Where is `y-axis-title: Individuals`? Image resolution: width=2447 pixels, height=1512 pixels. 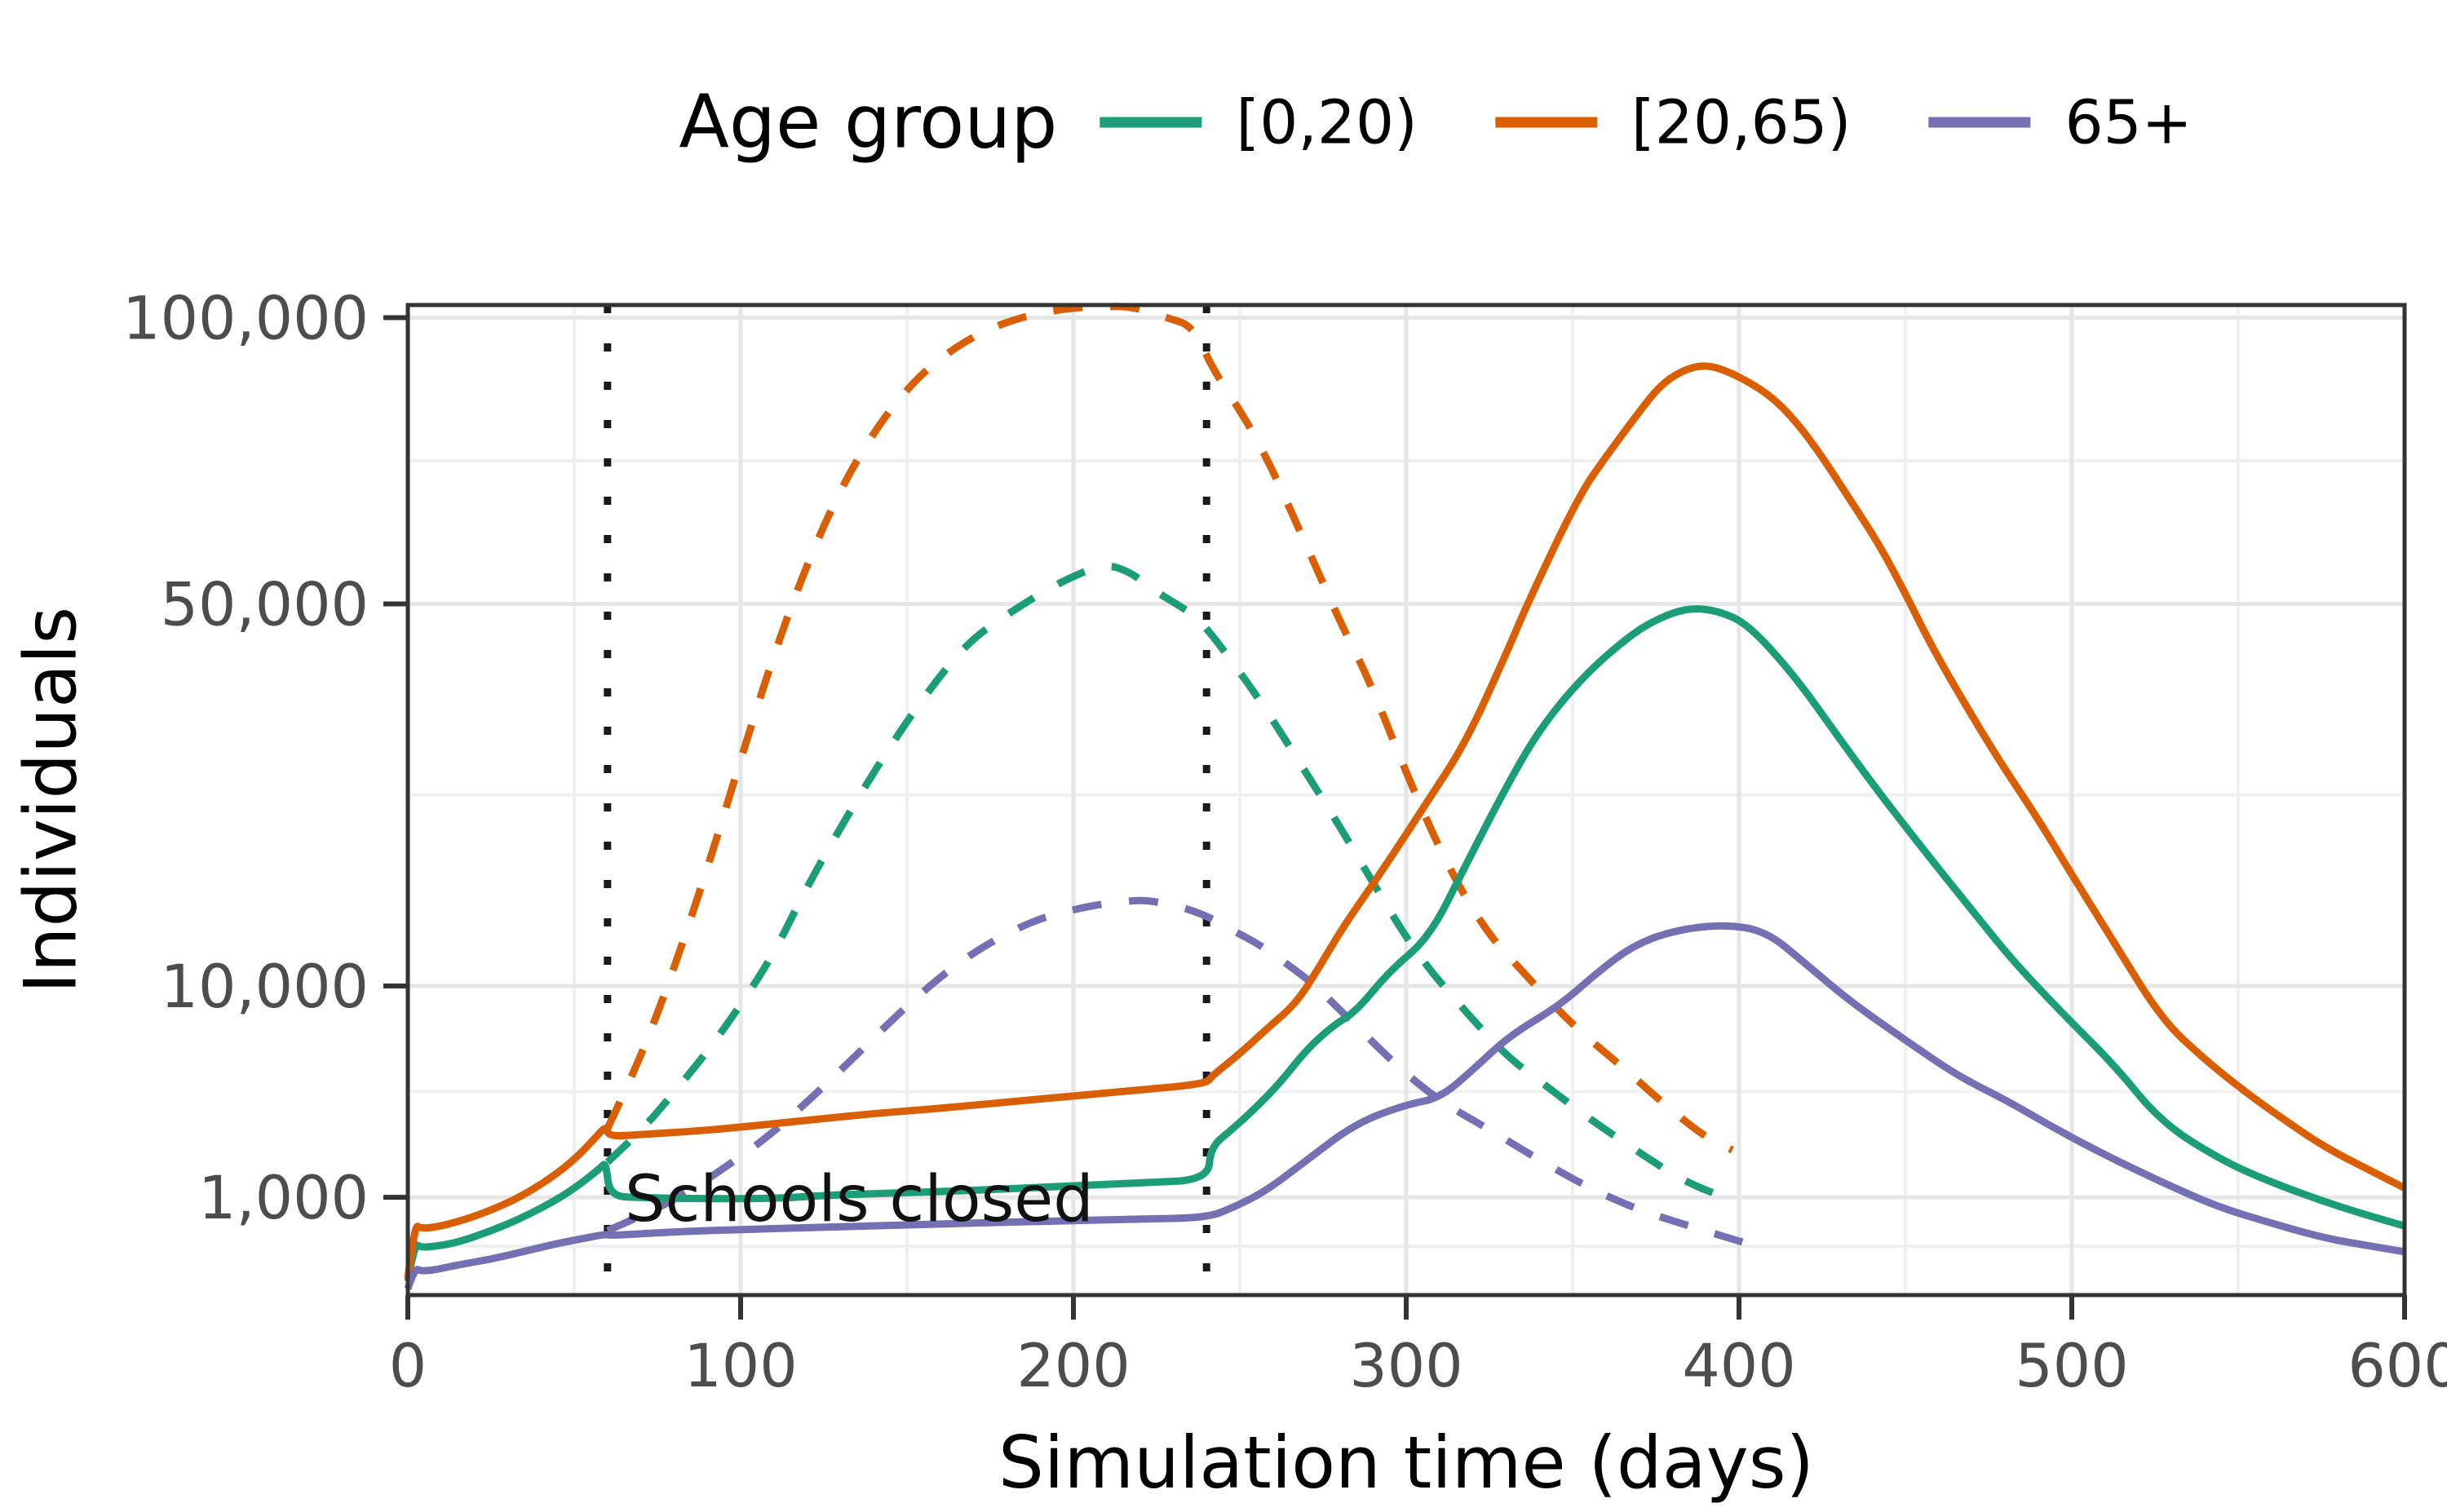
y-axis-title: Individuals is located at coordinates (50, 800).